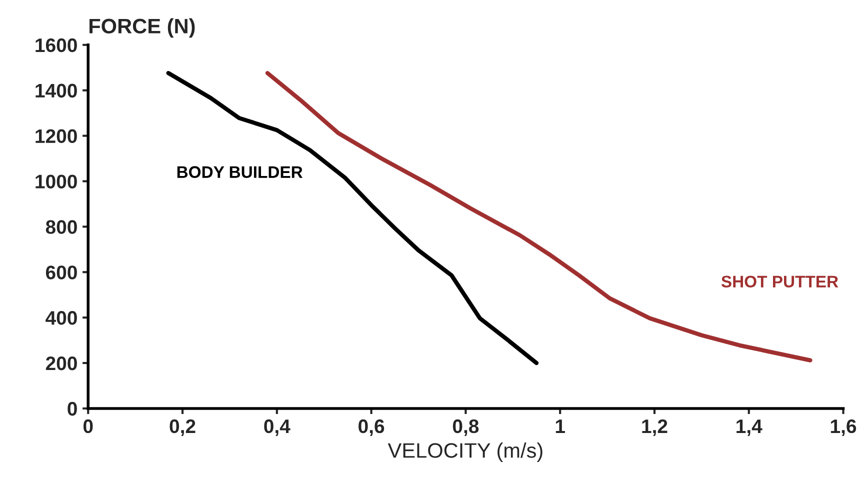 The height and width of the screenshot is (488, 864). I want to click on y-tick-label: 200, so click(61, 363).